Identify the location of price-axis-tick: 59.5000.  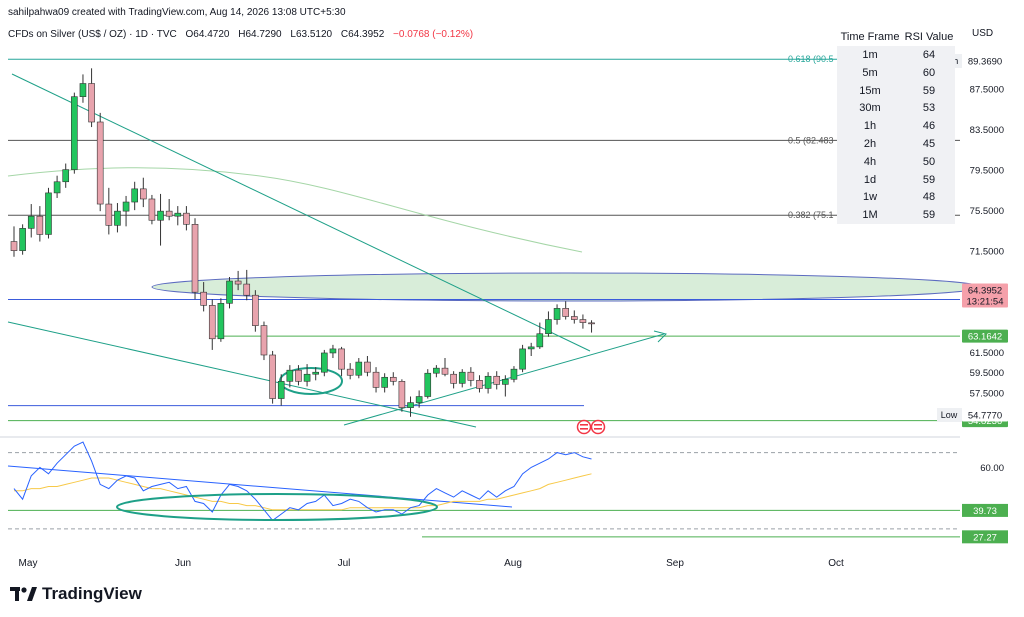
(987, 373).